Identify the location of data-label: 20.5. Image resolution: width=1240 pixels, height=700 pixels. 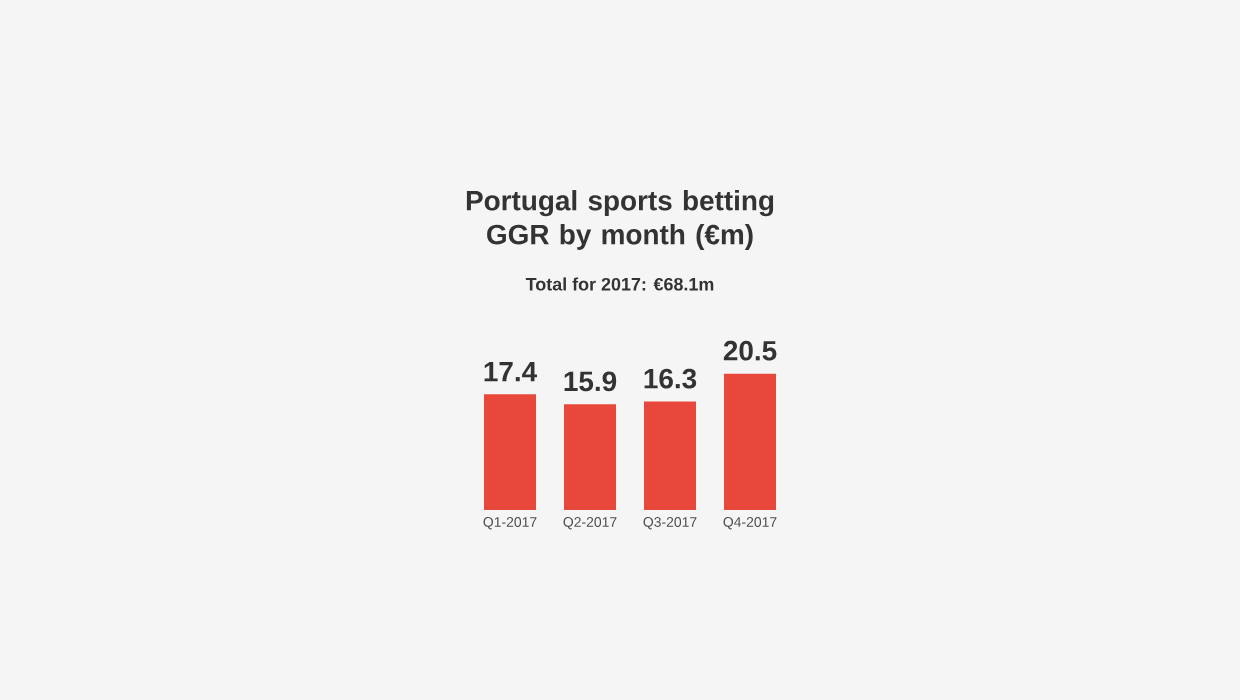
(750, 350).